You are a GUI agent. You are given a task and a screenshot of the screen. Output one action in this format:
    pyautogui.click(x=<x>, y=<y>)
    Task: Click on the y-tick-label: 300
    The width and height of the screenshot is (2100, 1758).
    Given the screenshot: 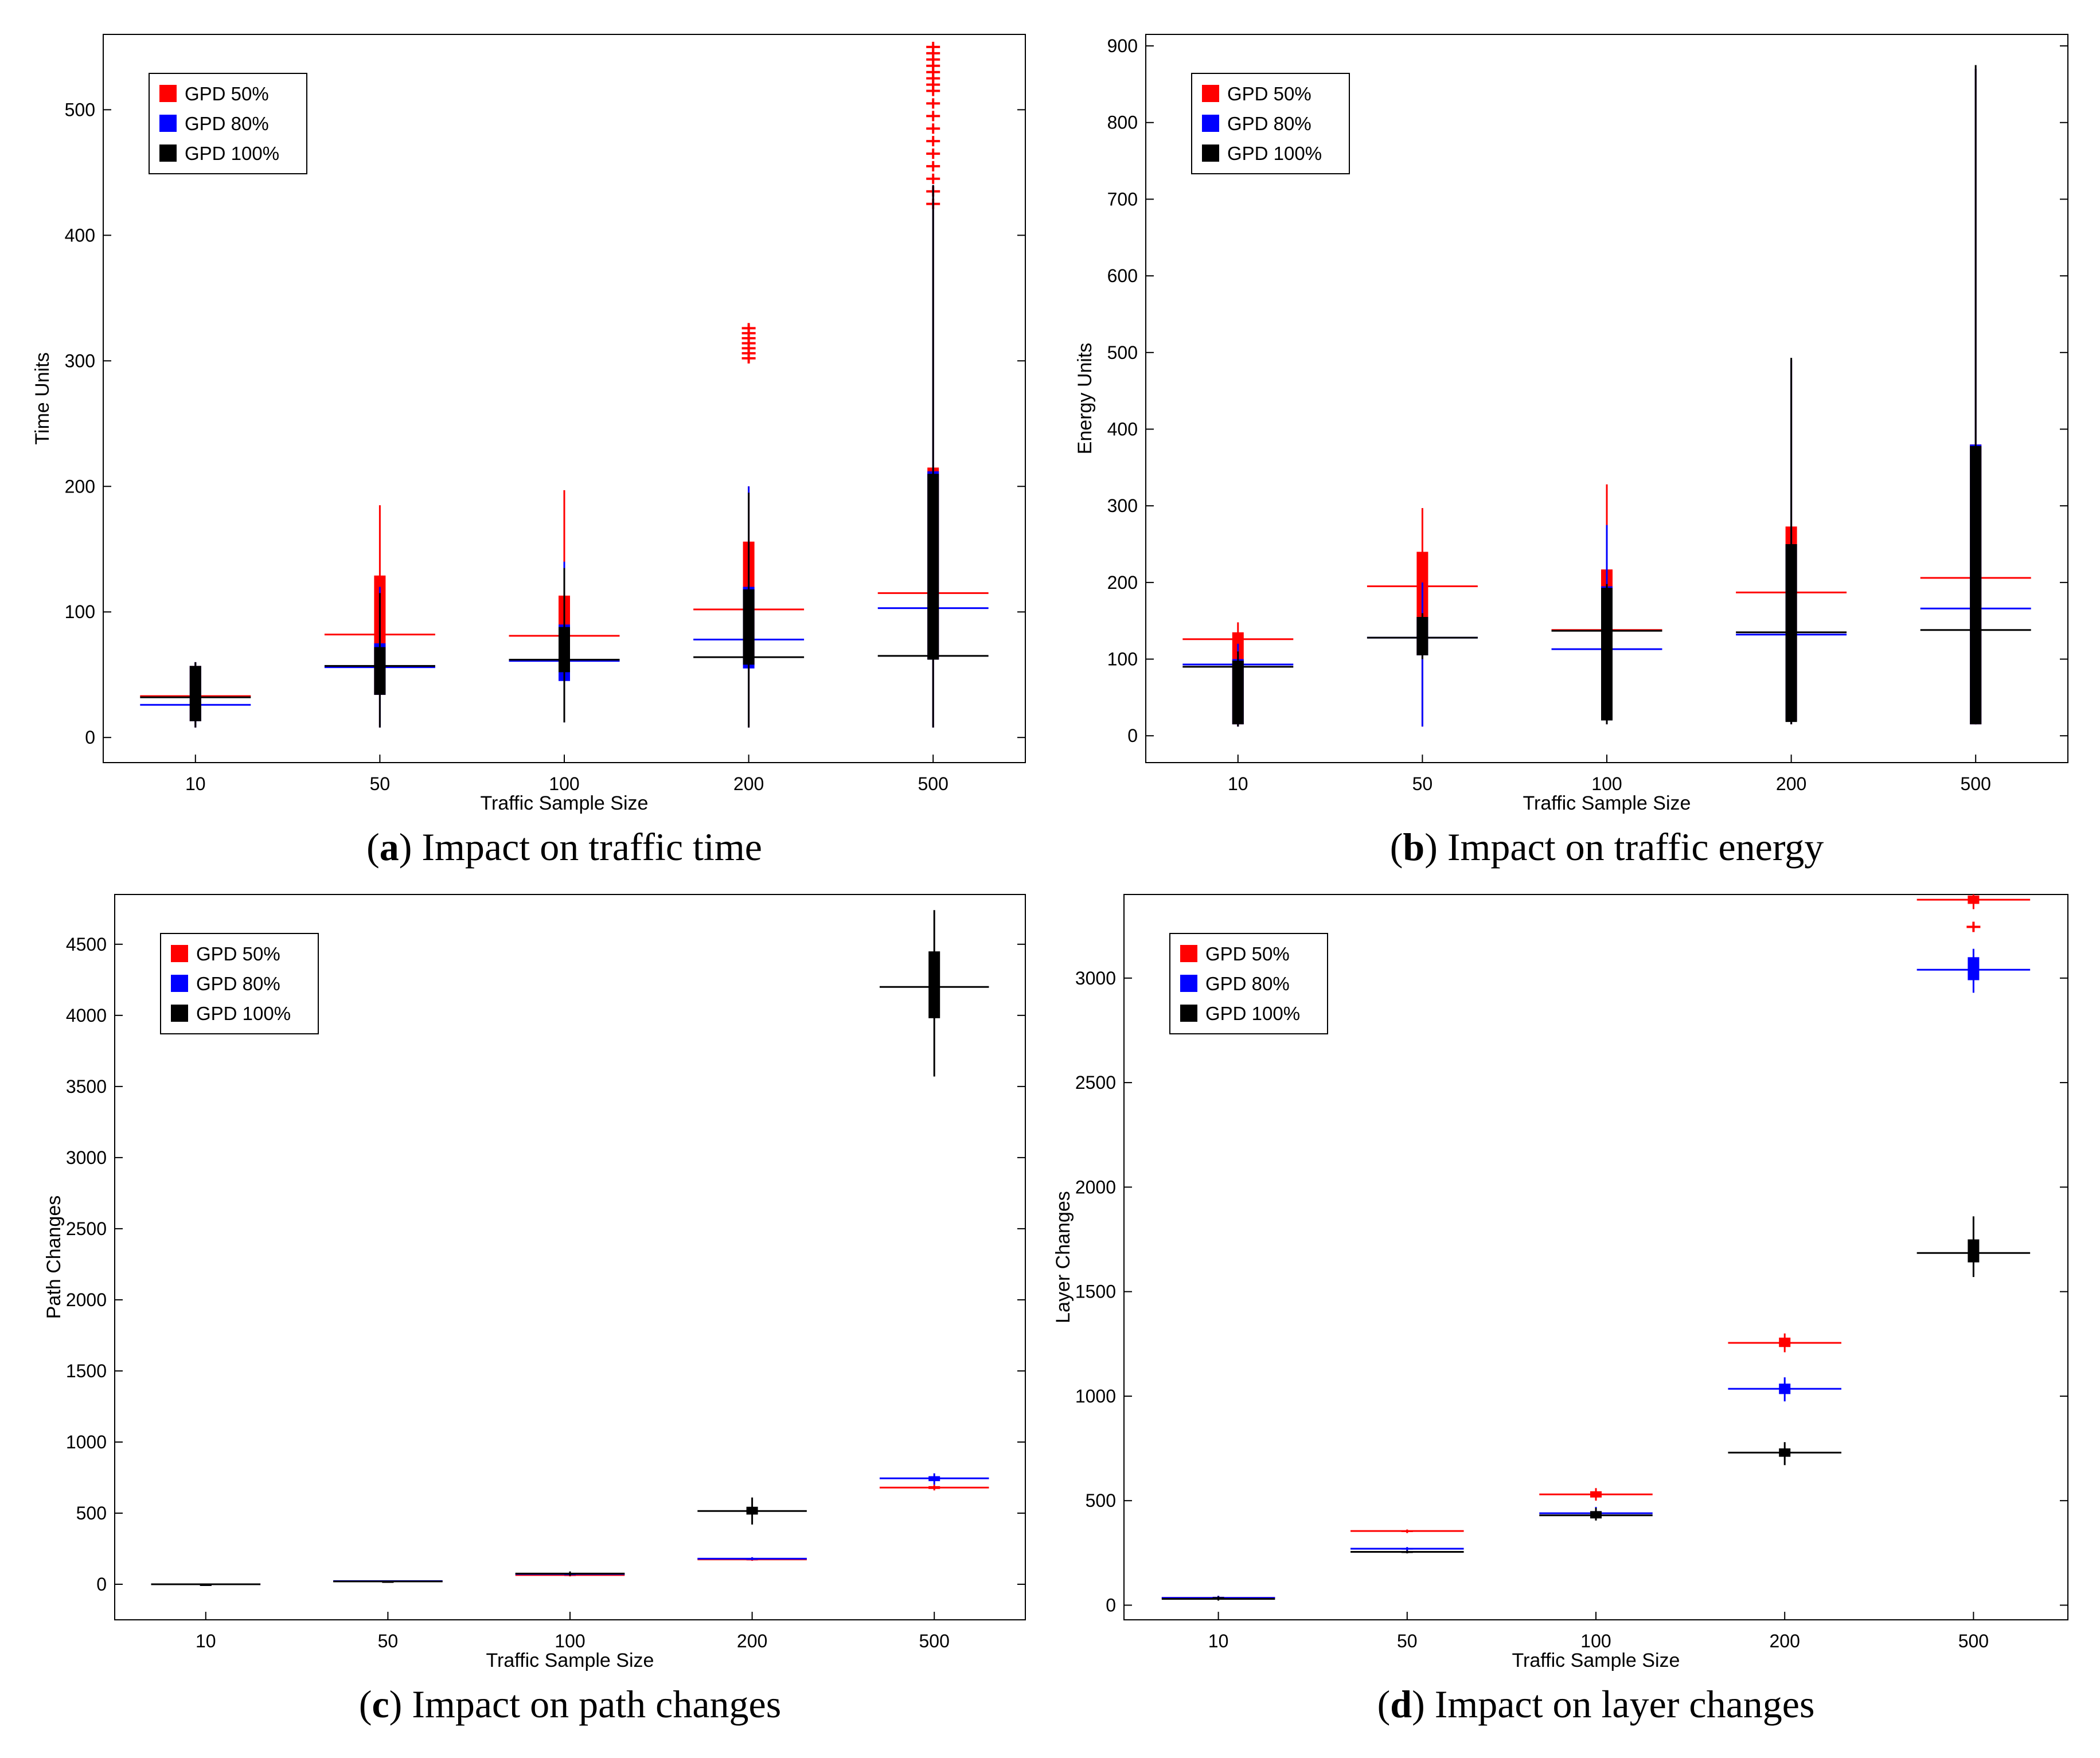 What is the action you would take?
    pyautogui.click(x=80, y=360)
    